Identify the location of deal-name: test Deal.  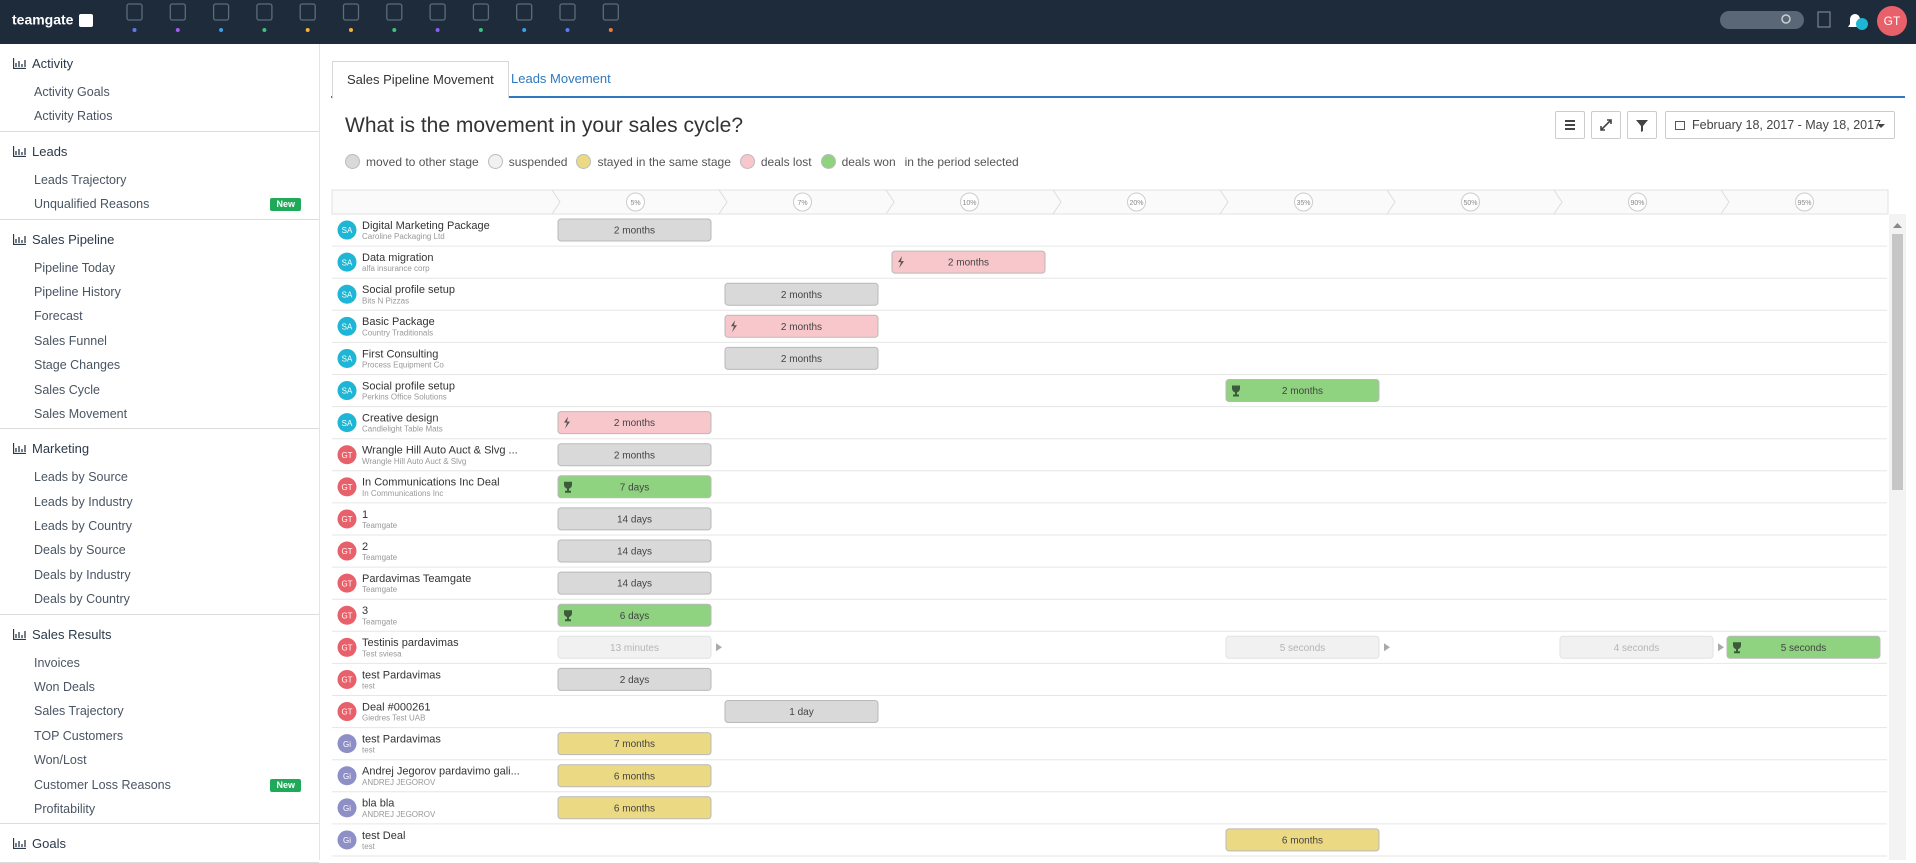
(383, 836).